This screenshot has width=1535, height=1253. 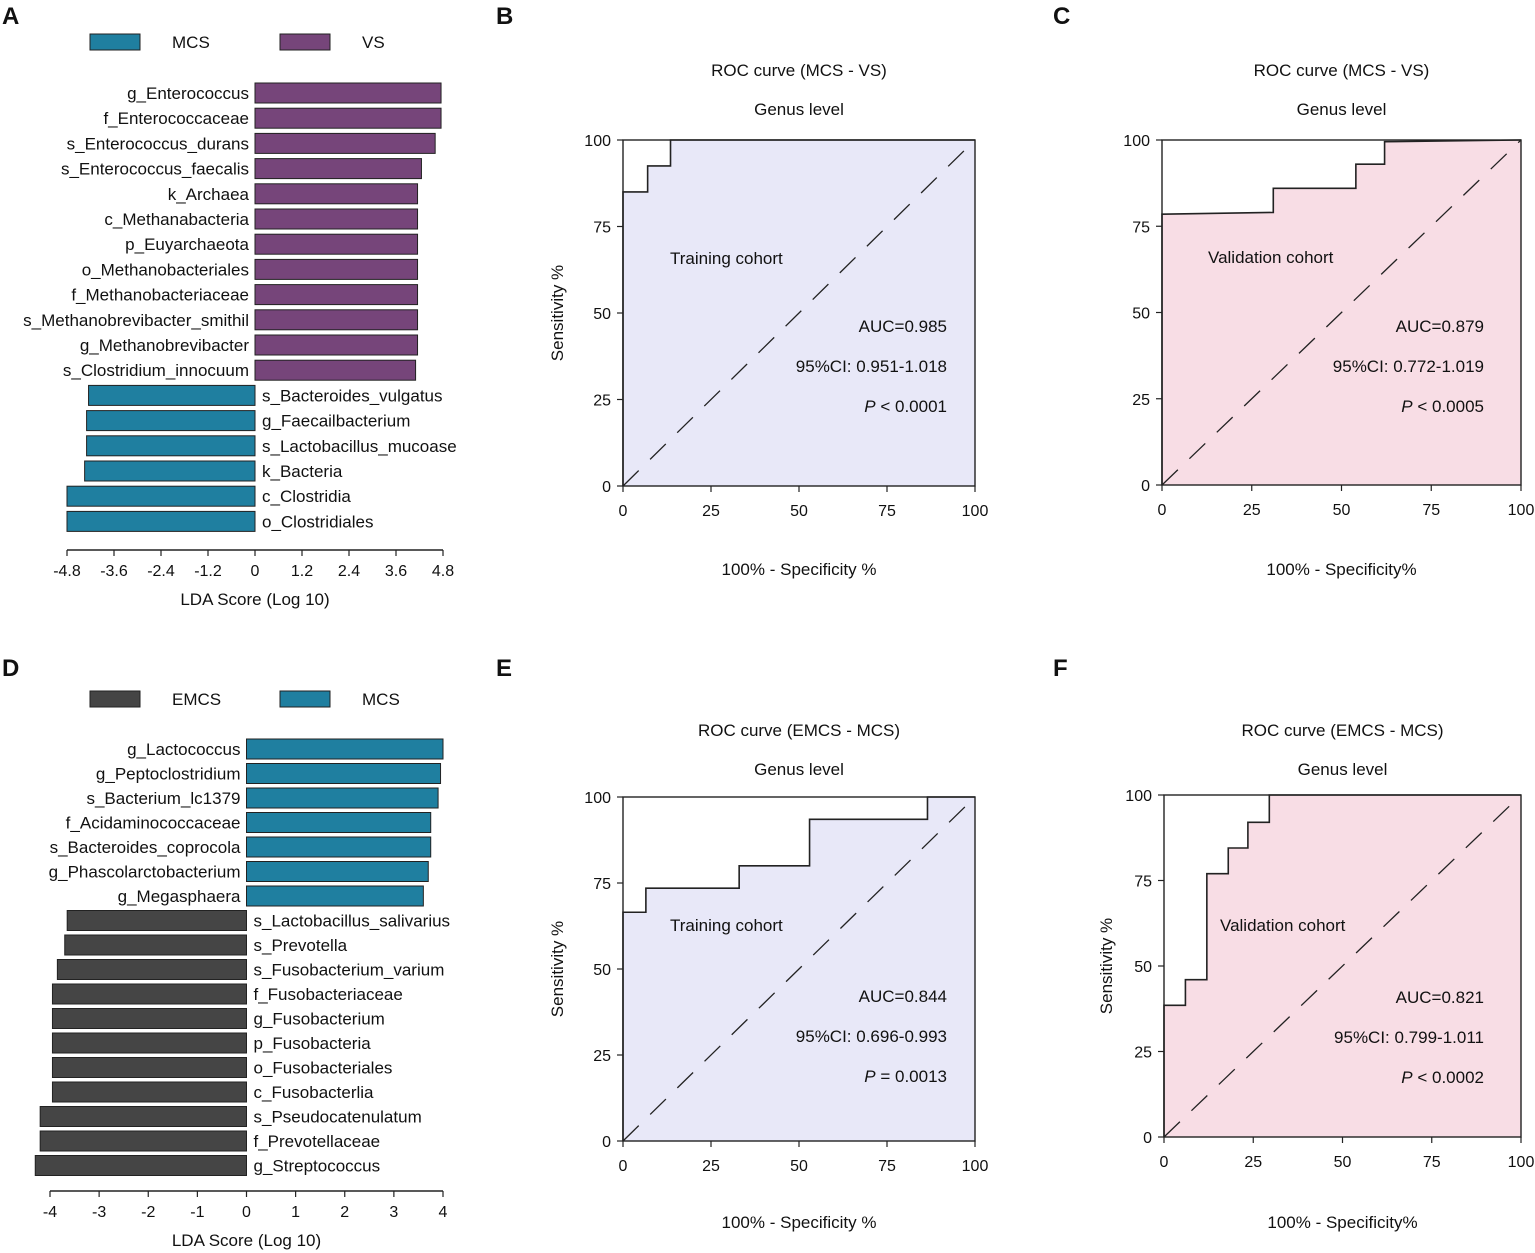 What do you see at coordinates (188, 93) in the screenshot?
I see `bar-label: g_Enterococcus` at bounding box center [188, 93].